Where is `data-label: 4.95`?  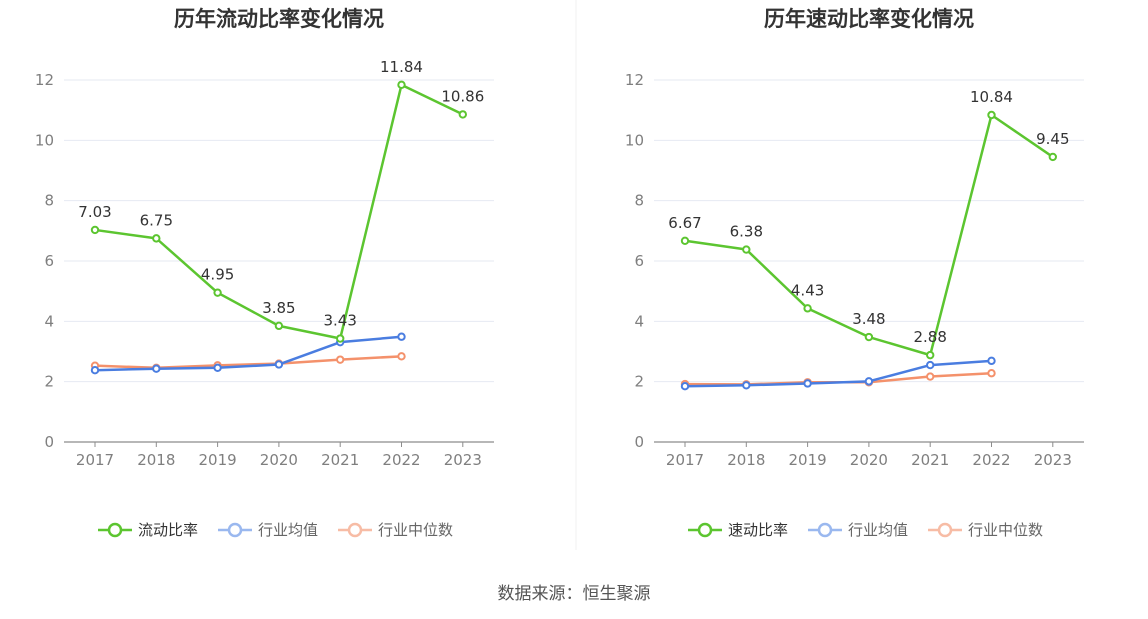 data-label: 4.95 is located at coordinates (217, 275).